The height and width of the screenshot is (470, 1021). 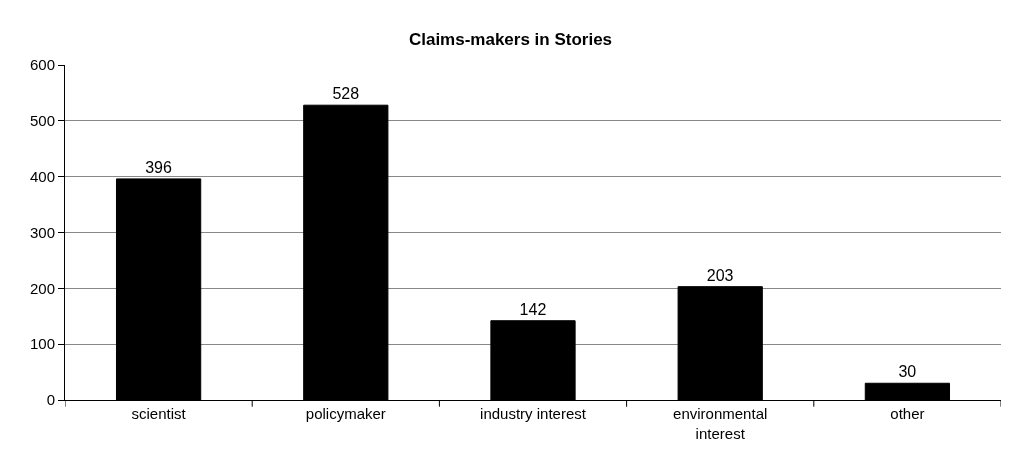 I want to click on chart-title: Claims-makers in Stories, so click(x=510, y=39).